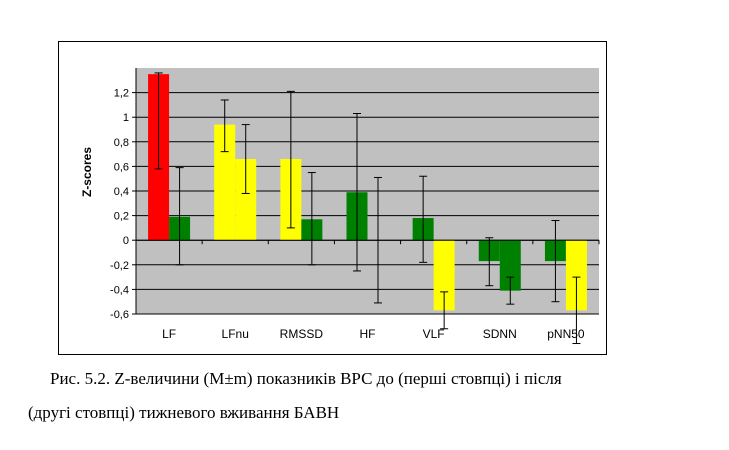 The image size is (729, 450). I want to click on y-tick-label: -0,4, so click(119, 290).